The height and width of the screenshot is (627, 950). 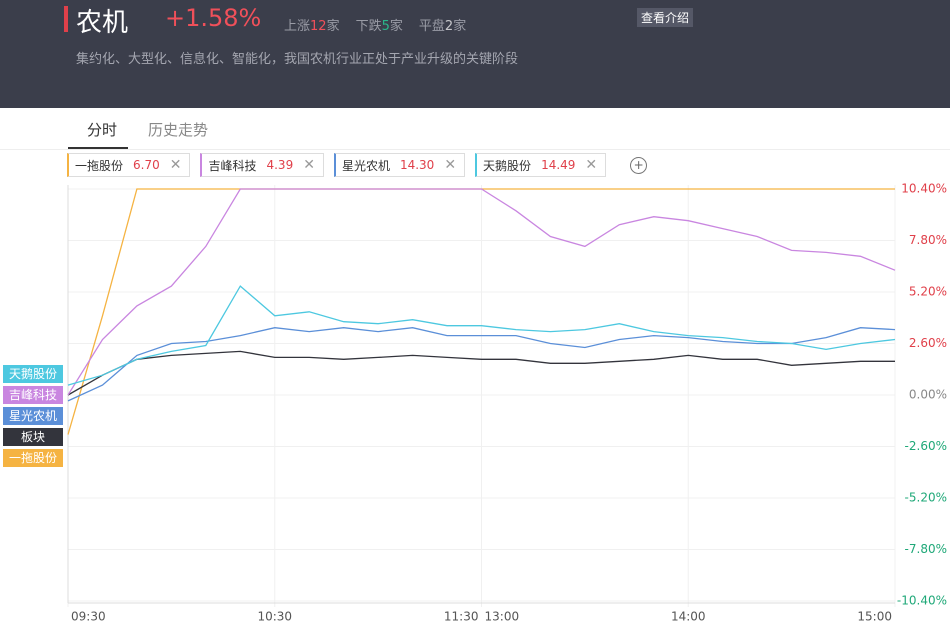 I want to click on legend-item: 板块, so click(x=33, y=437).